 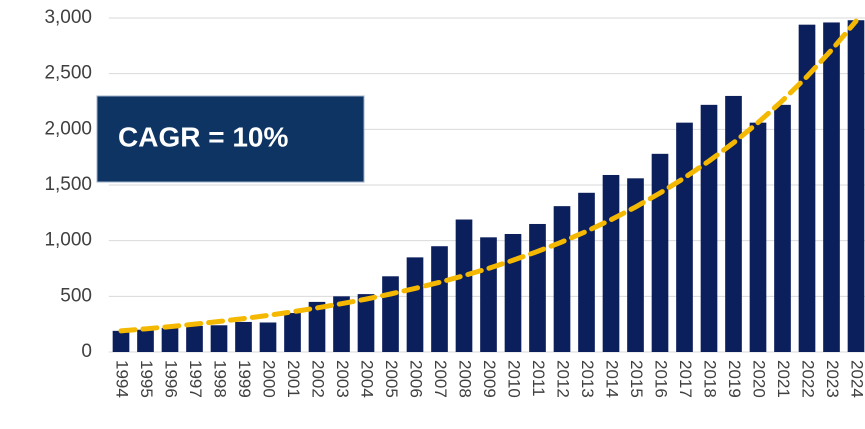 I want to click on annotation-box, so click(x=230, y=139).